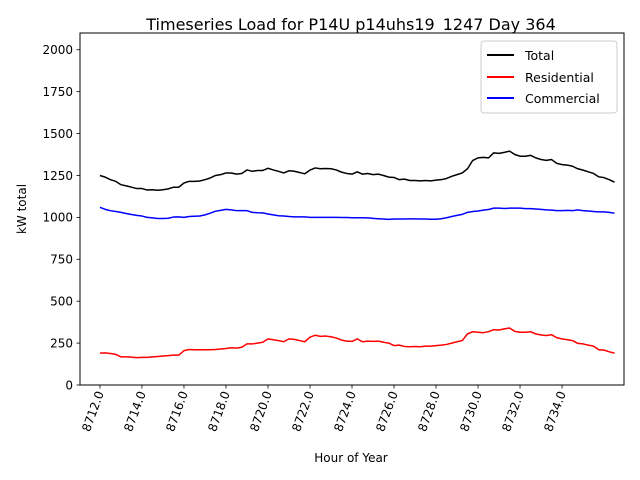 The width and height of the screenshot is (640, 480). What do you see at coordinates (22, 209) in the screenshot?
I see `y-axis-label: kW total` at bounding box center [22, 209].